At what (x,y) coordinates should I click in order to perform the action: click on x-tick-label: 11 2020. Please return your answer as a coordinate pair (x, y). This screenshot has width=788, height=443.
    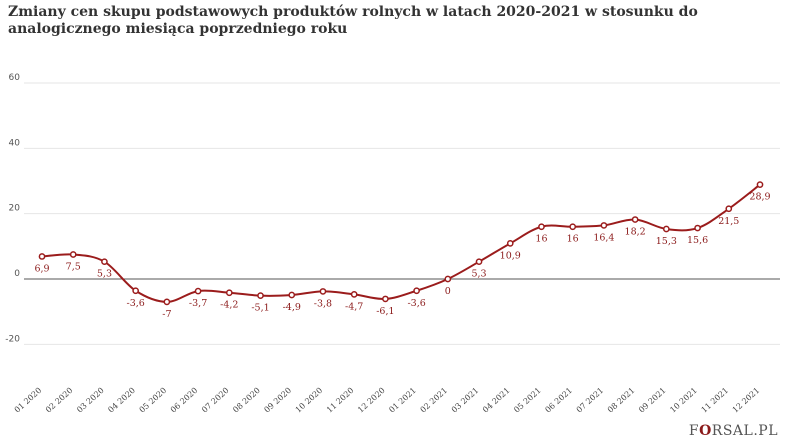
    Looking at the image, I should click on (340, 400).